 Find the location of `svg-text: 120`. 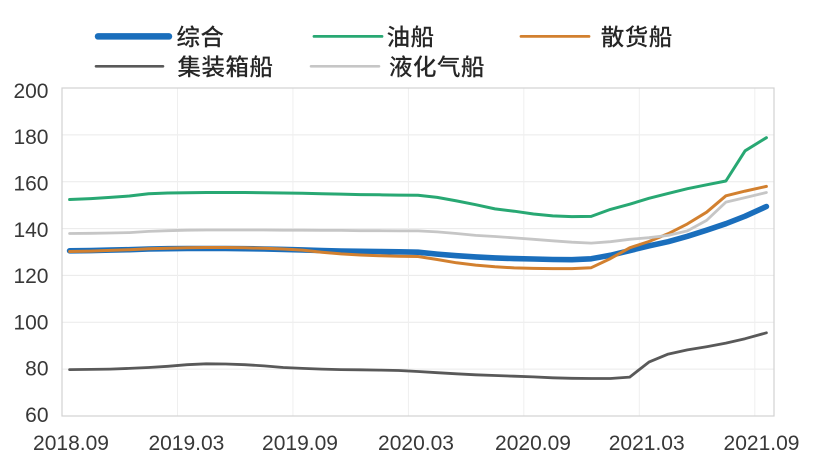

svg-text: 120 is located at coordinates (30, 276).